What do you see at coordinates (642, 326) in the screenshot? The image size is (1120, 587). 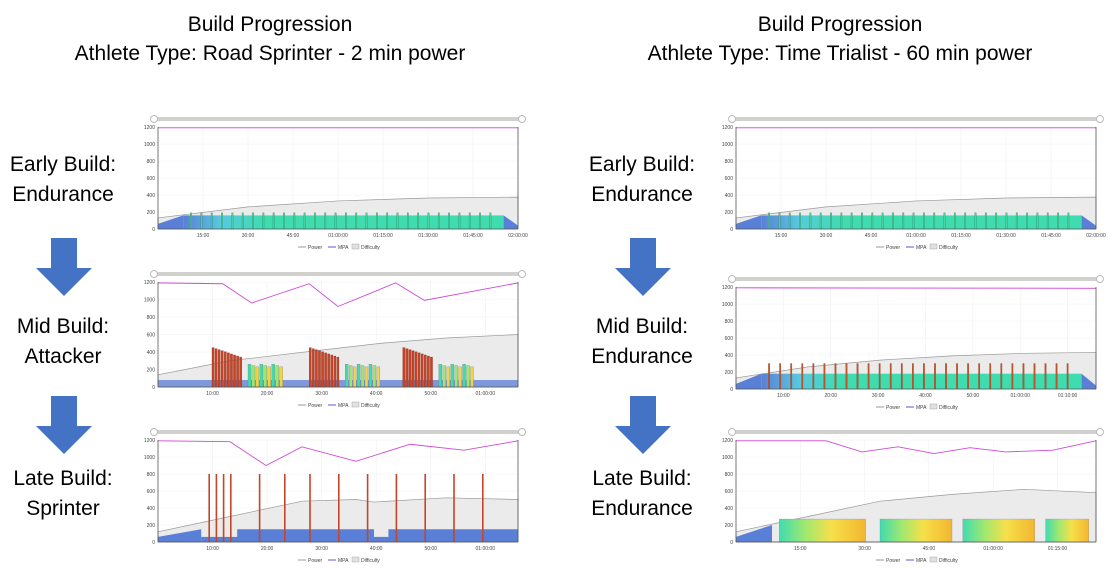 I see `phase-label-line1: Mid Build:` at bounding box center [642, 326].